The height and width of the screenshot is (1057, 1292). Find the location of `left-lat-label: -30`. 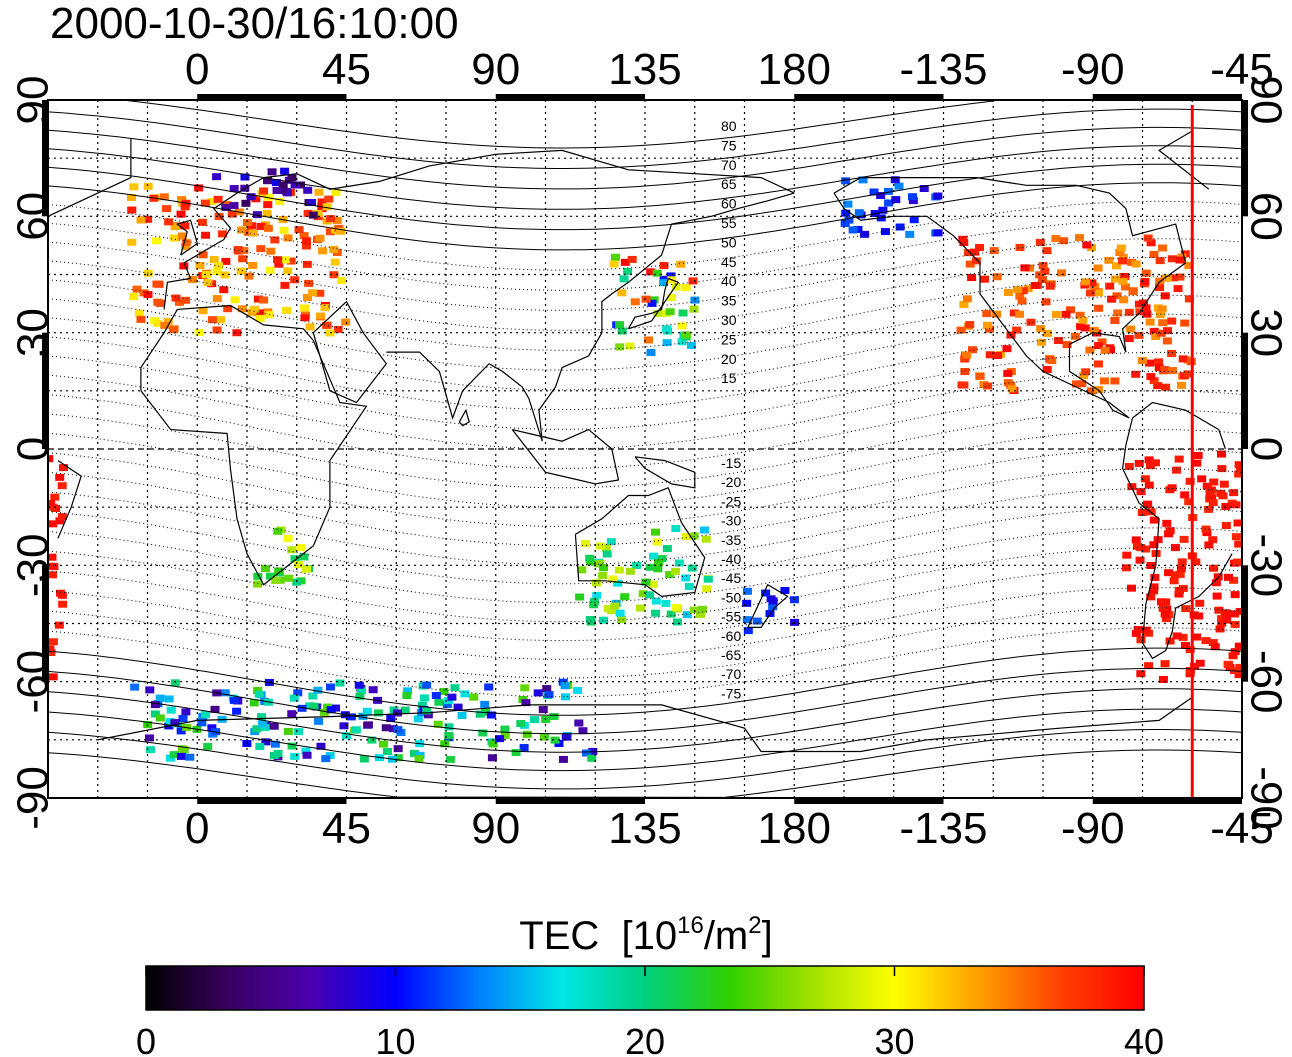

left-lat-label: -30 is located at coordinates (33, 566).